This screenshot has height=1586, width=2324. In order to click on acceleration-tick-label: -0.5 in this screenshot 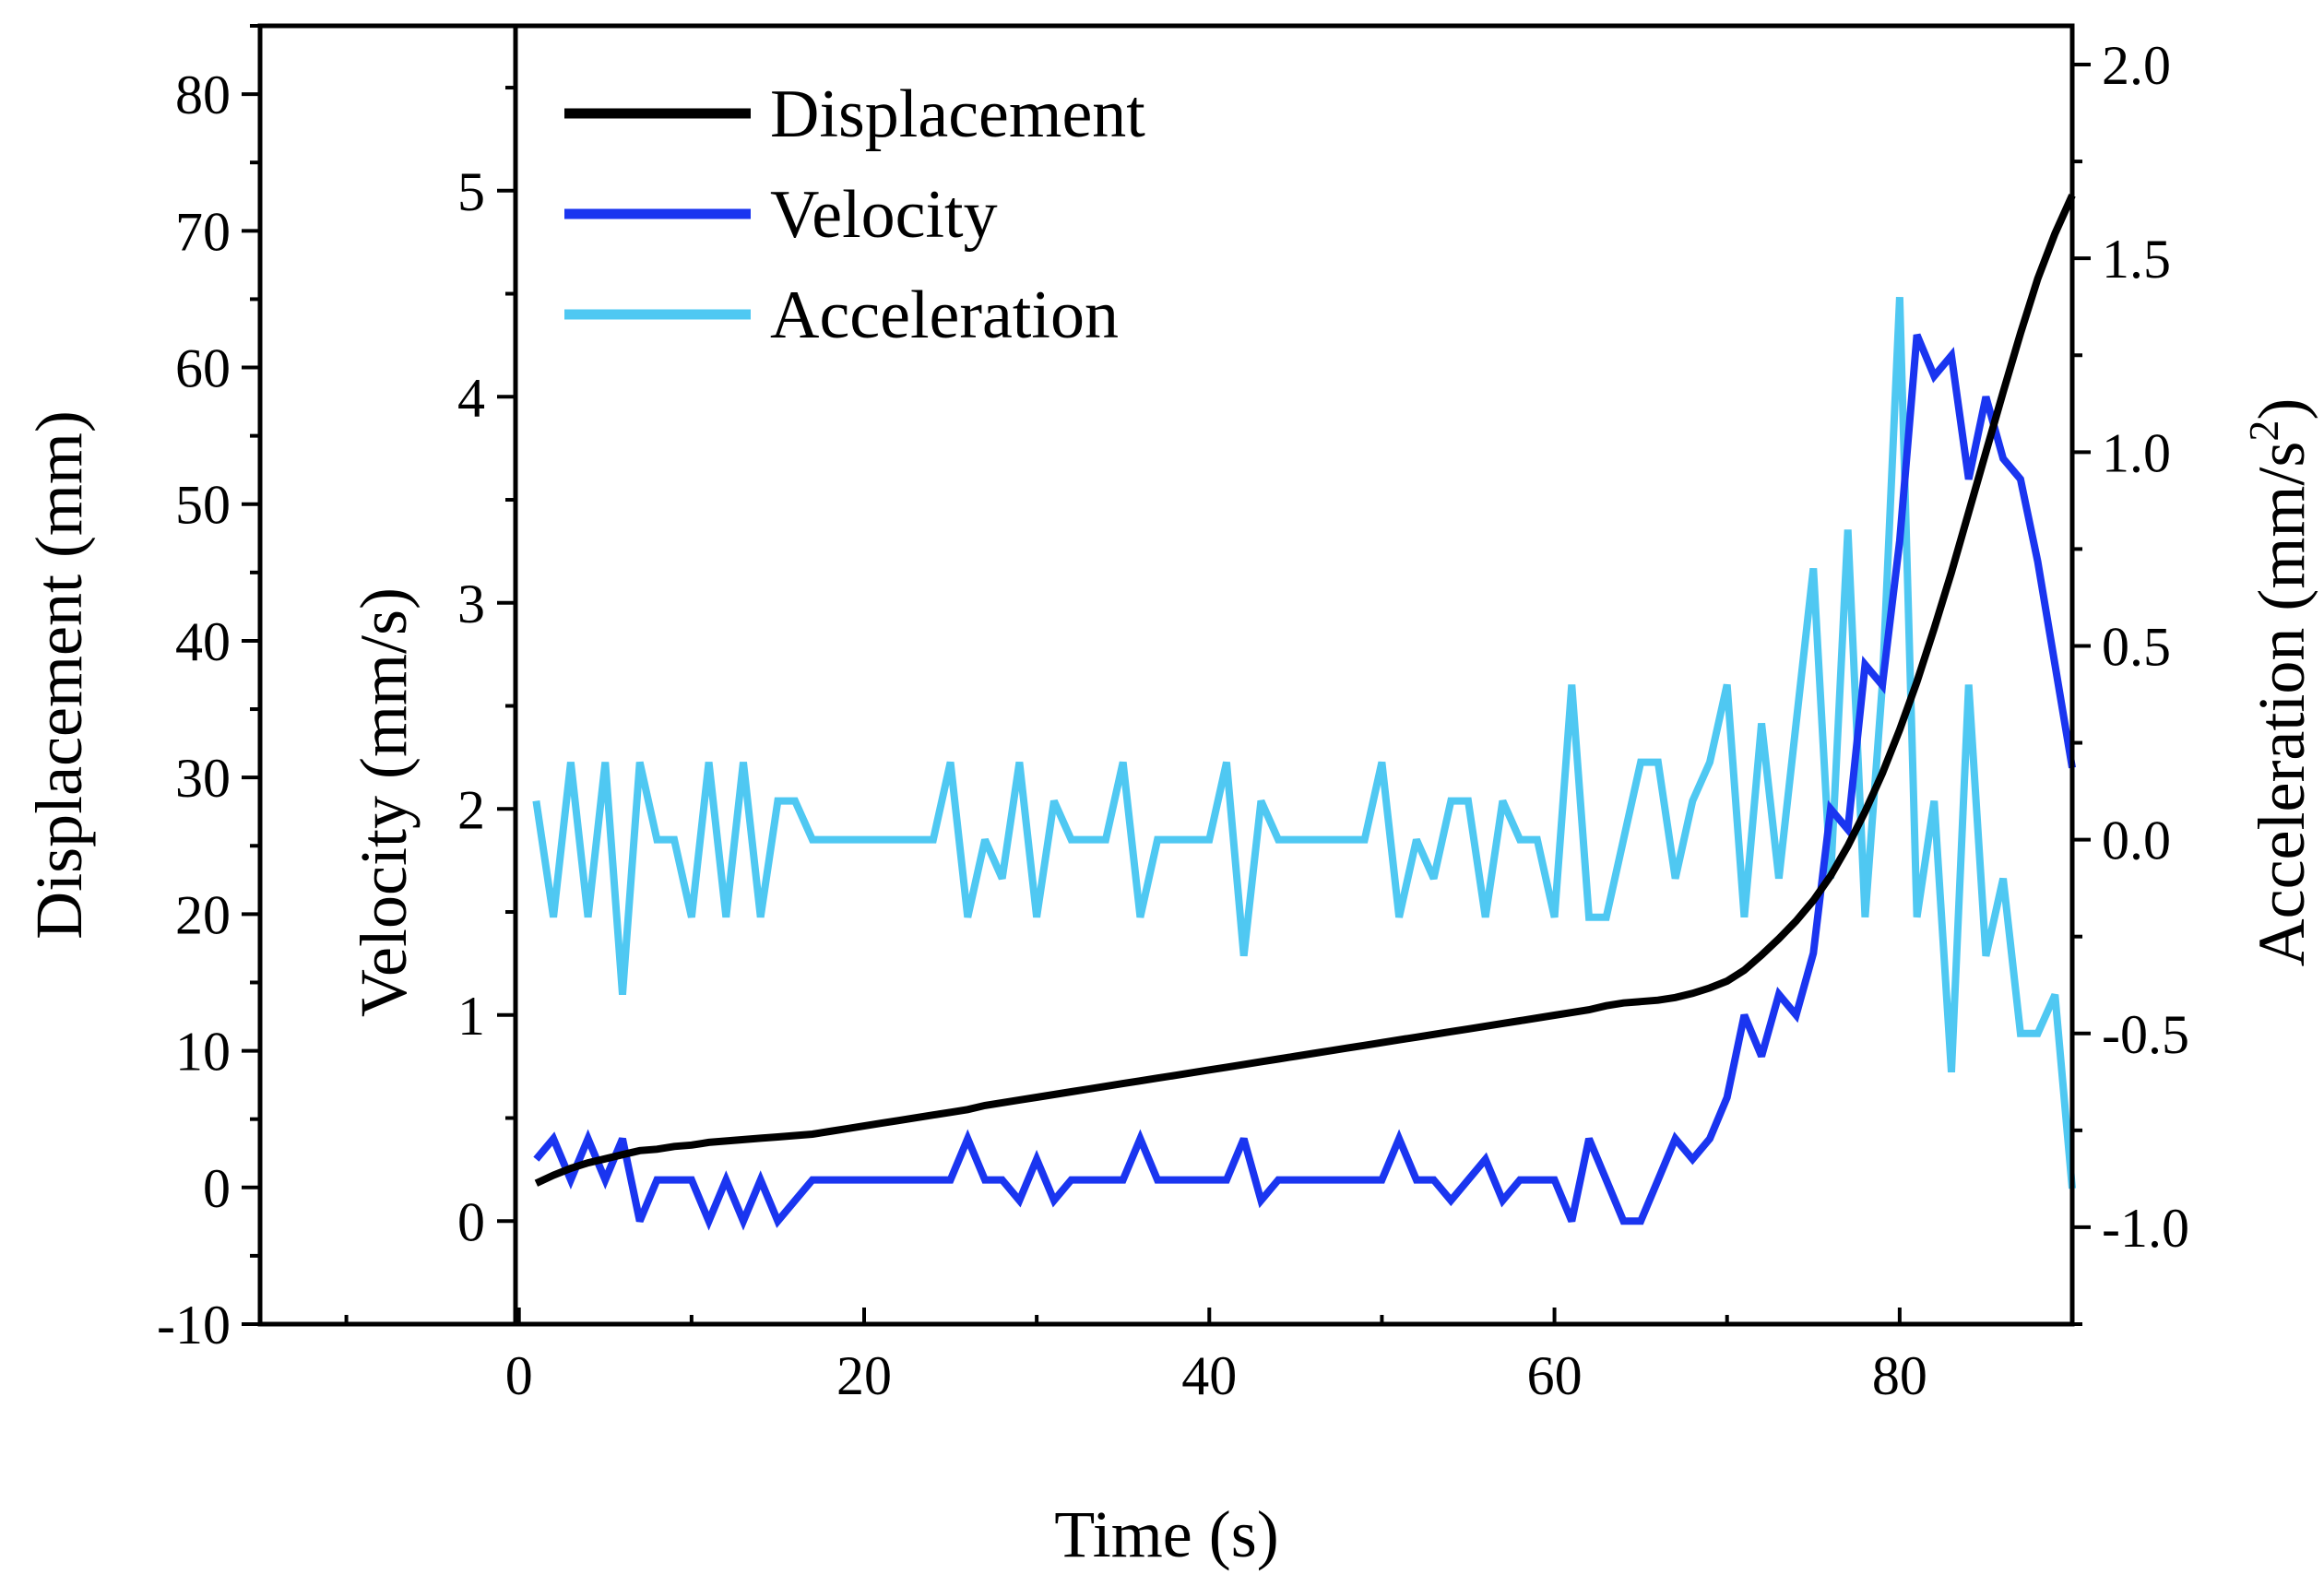, I will do `click(2145, 1034)`.